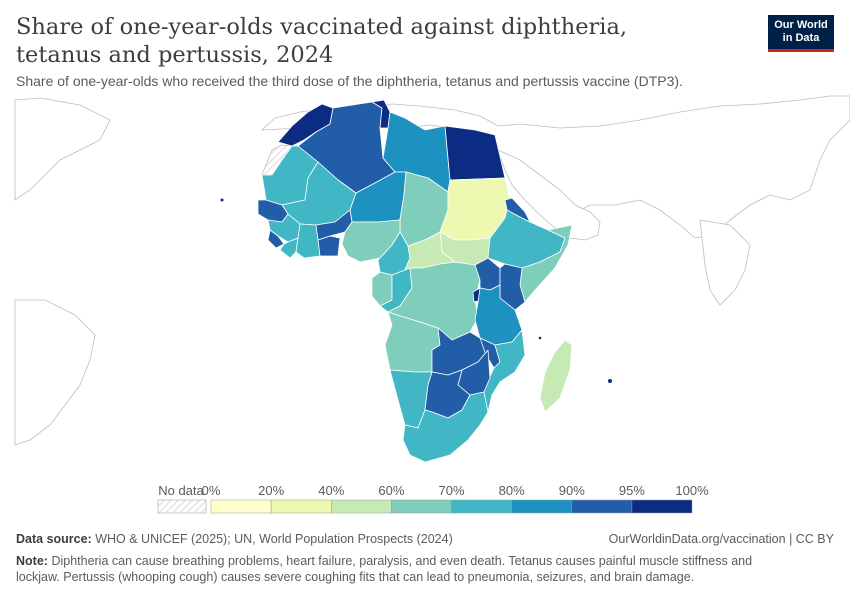 Image resolution: width=850 pixels, height=600 pixels. I want to click on country-gabon, so click(382, 289).